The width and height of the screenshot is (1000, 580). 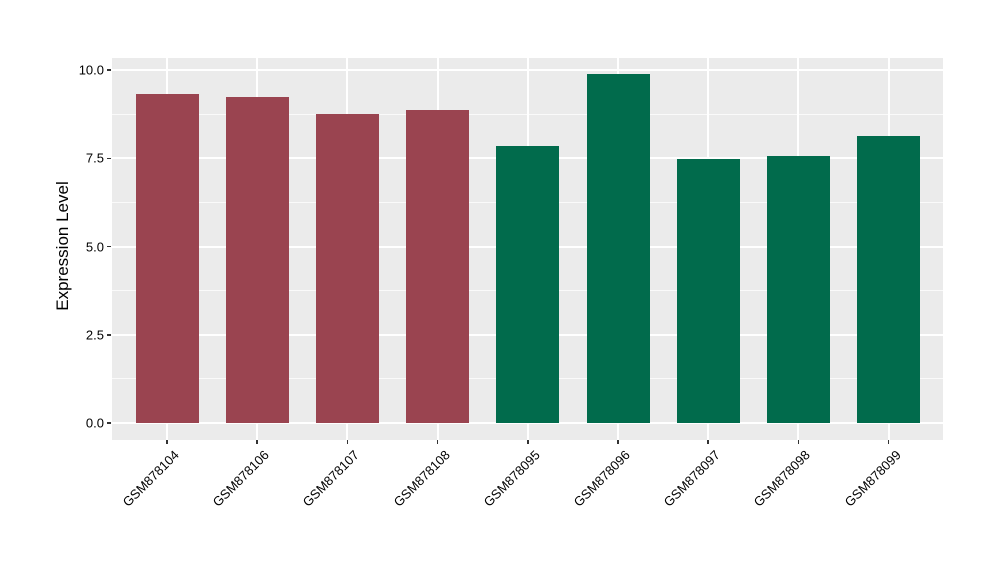 I want to click on x-tick-label: GSM878097, so click(x=692, y=478).